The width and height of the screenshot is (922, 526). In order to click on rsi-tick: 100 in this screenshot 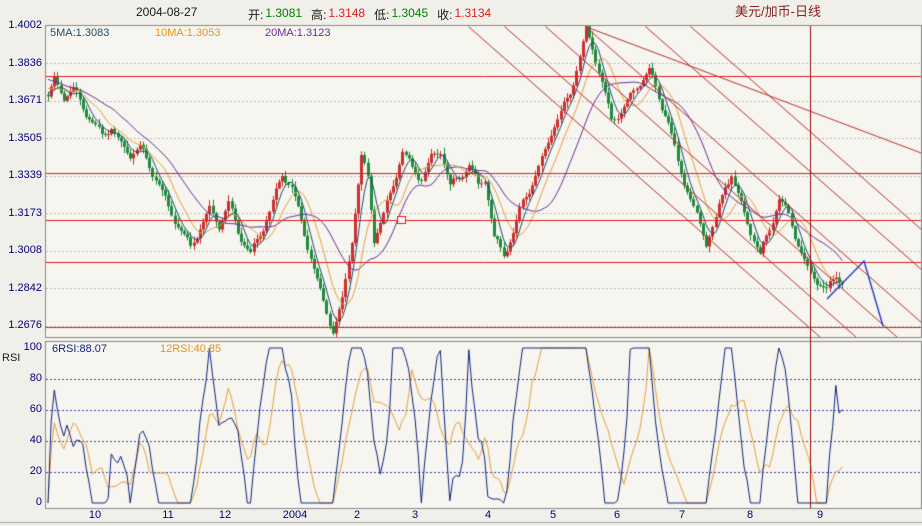, I will do `click(32, 347)`.